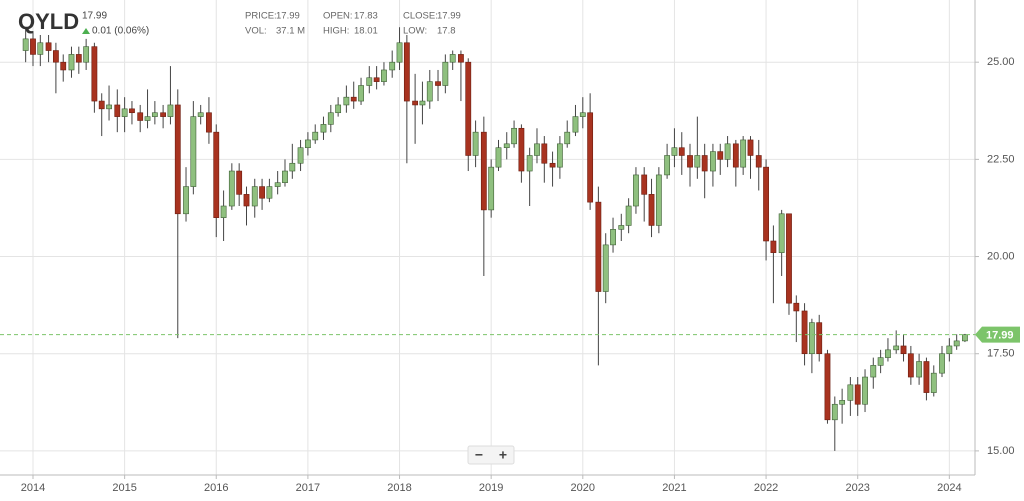 The image size is (1024, 501). What do you see at coordinates (503, 455) in the screenshot?
I see `zoom-button: +` at bounding box center [503, 455].